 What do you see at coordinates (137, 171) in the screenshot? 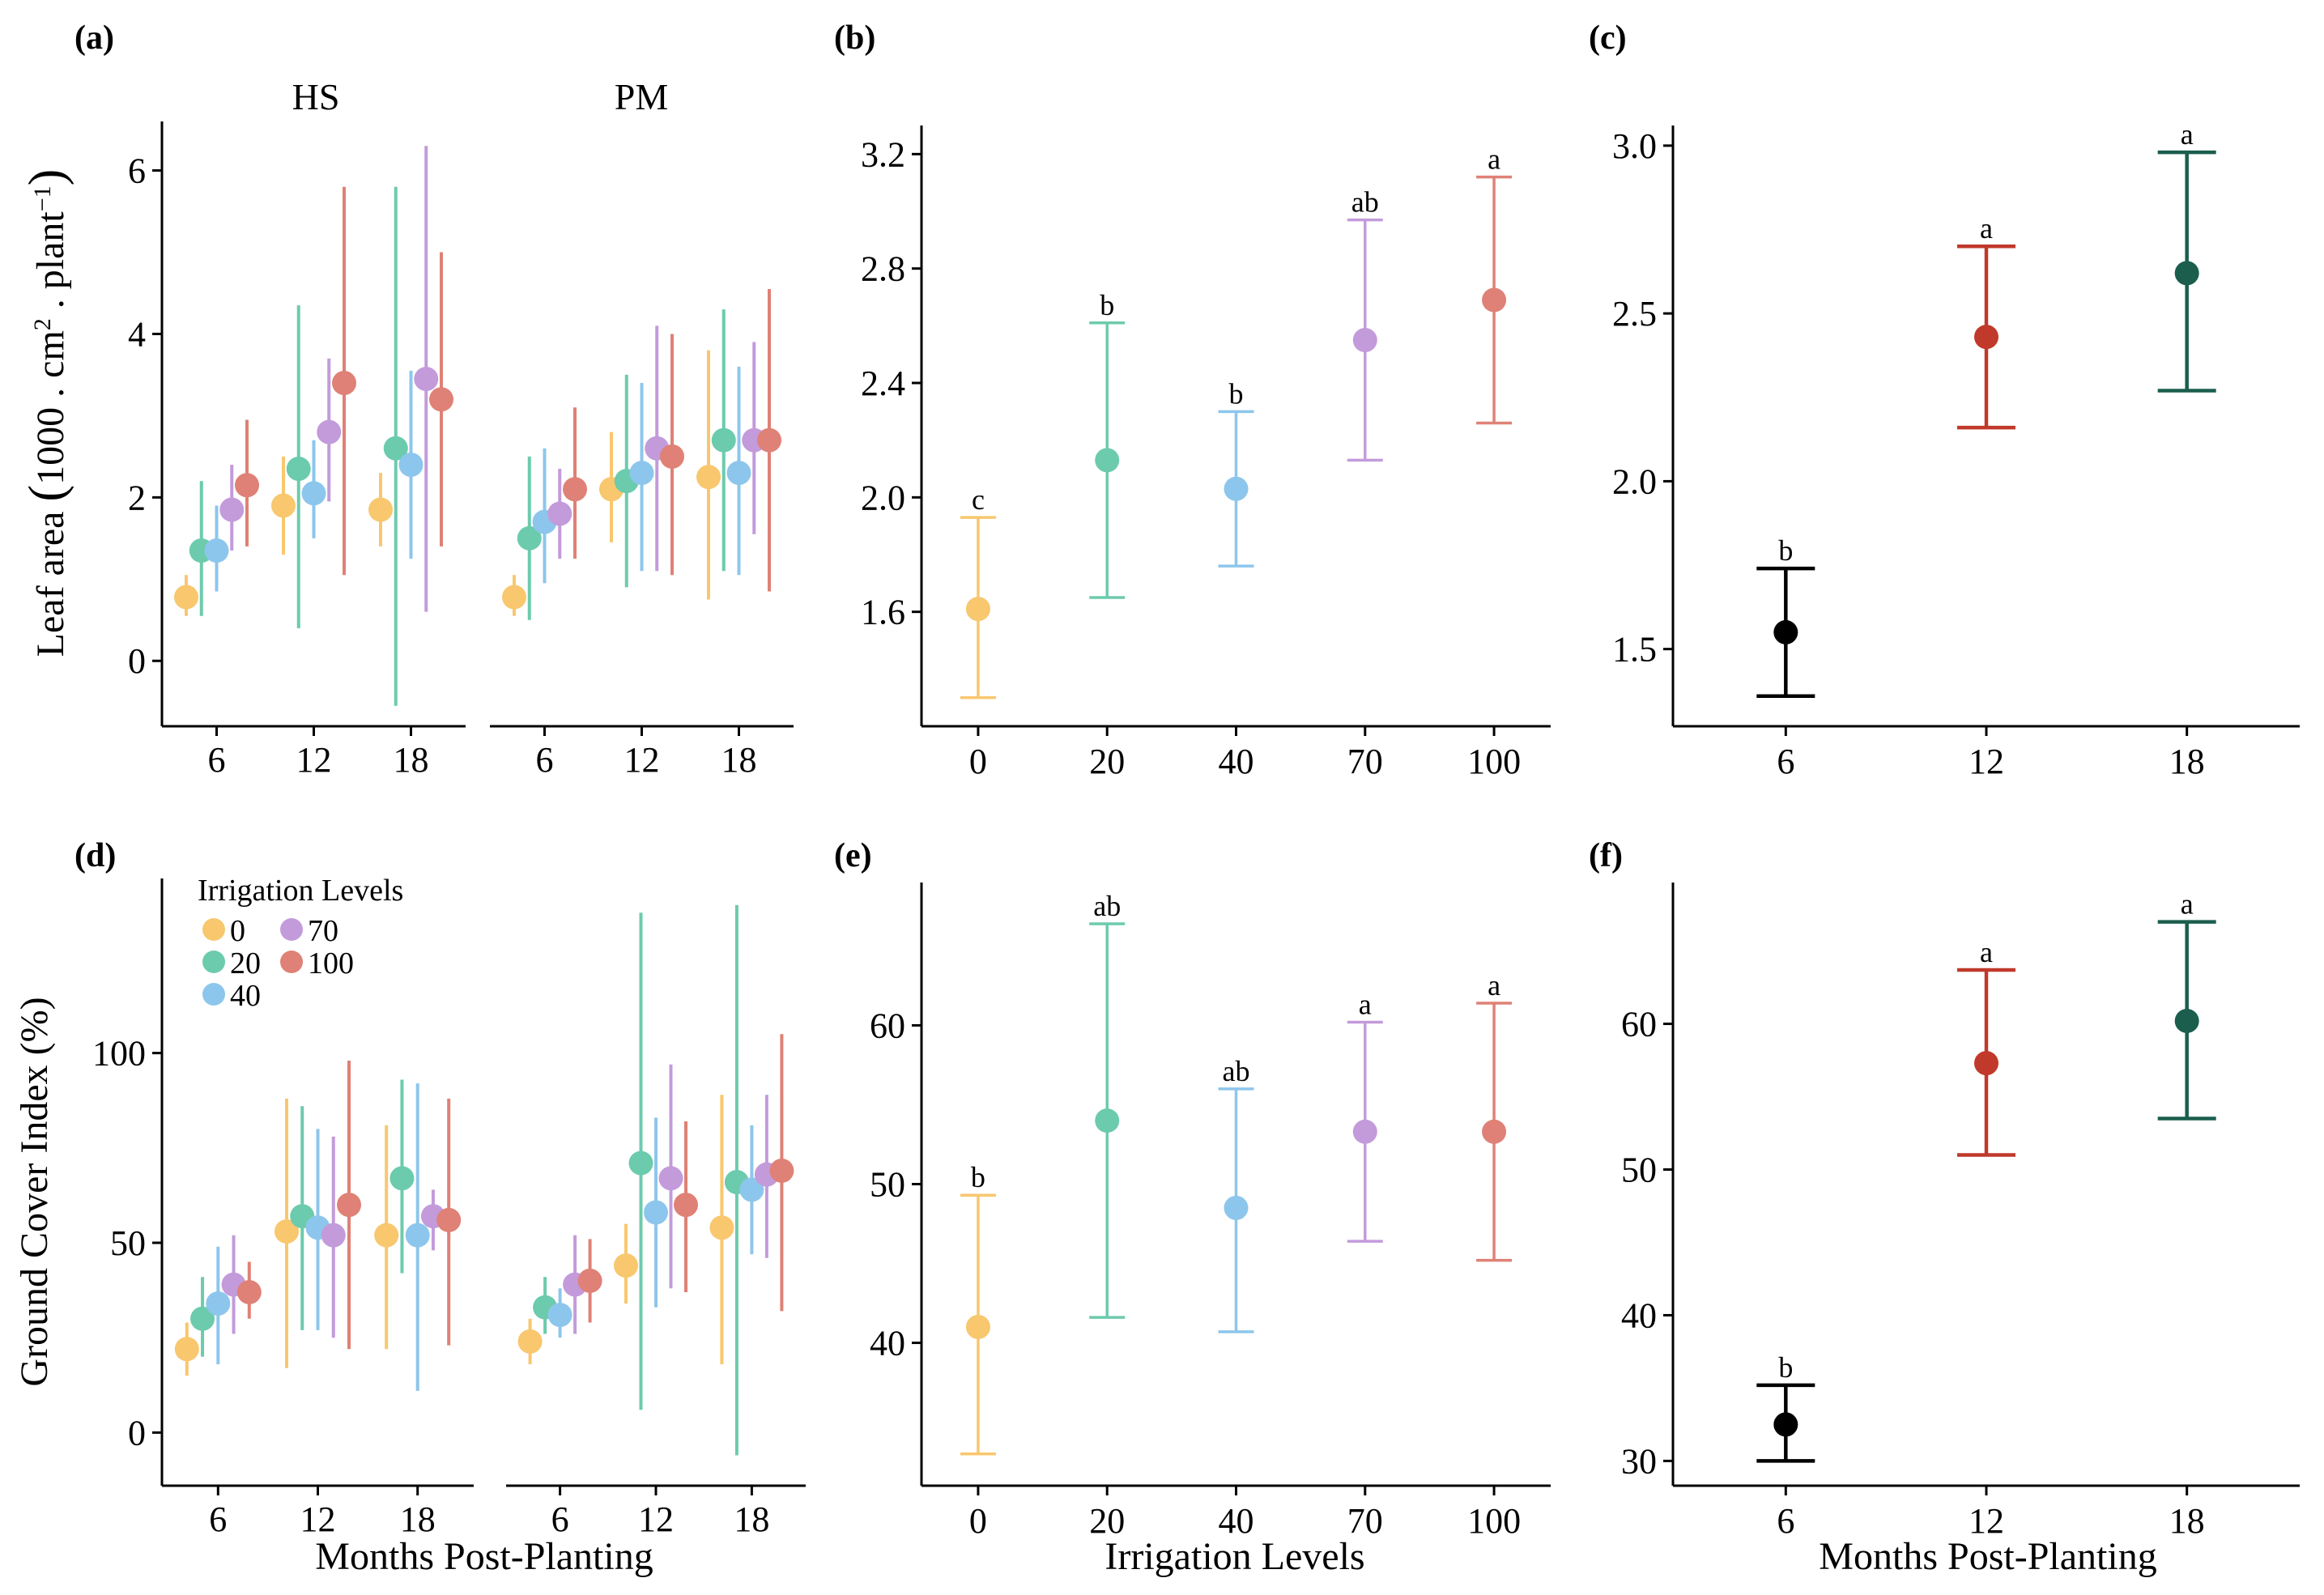
I see `y-tick-label: 6` at bounding box center [137, 171].